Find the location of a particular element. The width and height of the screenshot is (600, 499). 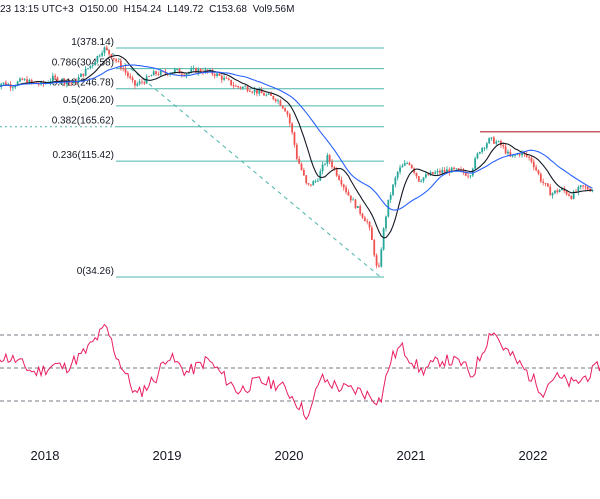

legend-close: C153.68 is located at coordinates (228, 9).